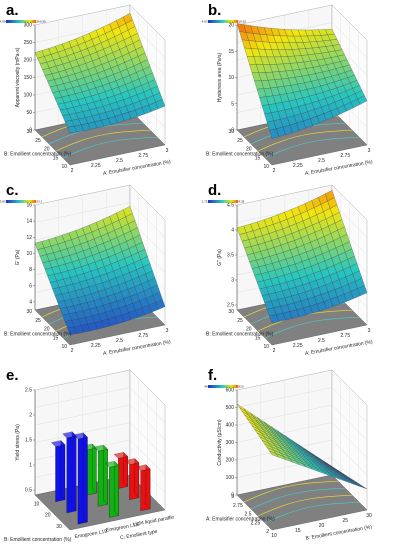 The image size is (404, 550). What do you see at coordinates (230, 461) in the screenshot?
I see `z-tick-label: 200` at bounding box center [230, 461].